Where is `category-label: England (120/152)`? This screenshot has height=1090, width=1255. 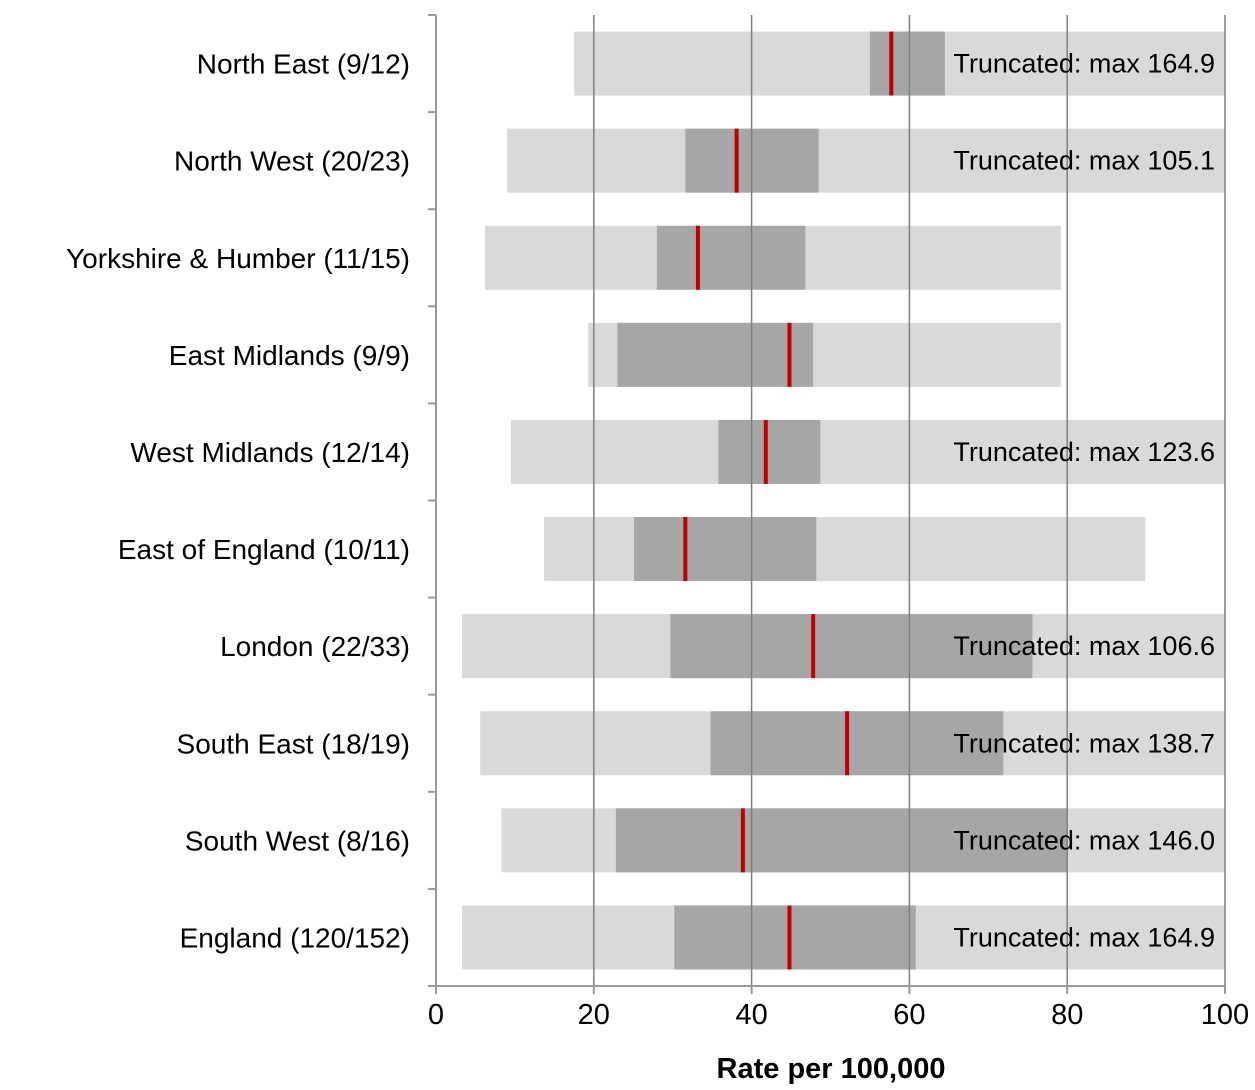
category-label: England (120/152) is located at coordinates (295, 937).